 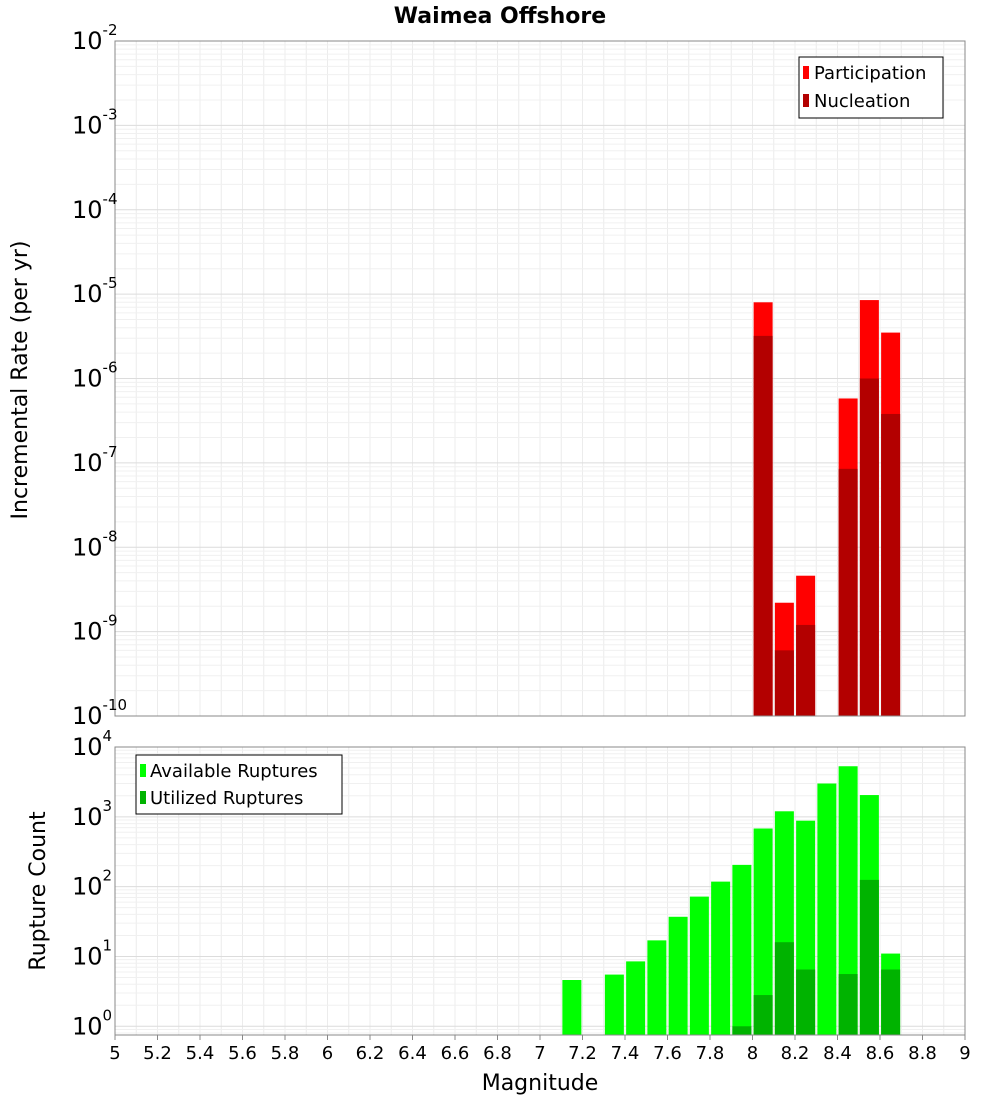 I want to click on rupture-count-y-ticks: 10⁰ 10¹ 10² 10³ 10⁴, so click(x=92, y=883).